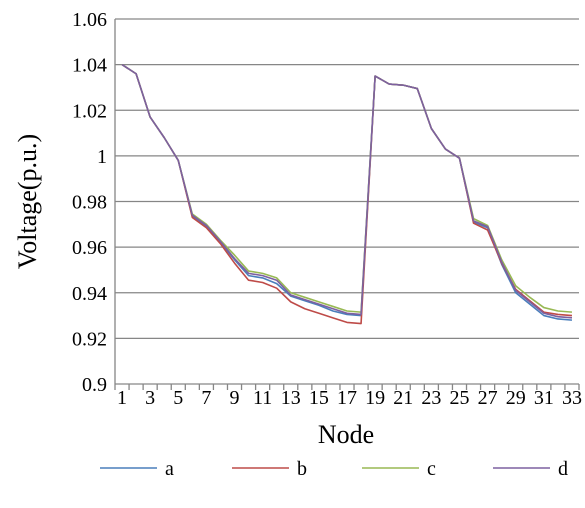 Image resolution: width=585 pixels, height=508 pixels. I want to click on y-tick-label: 1.02, so click(89, 111).